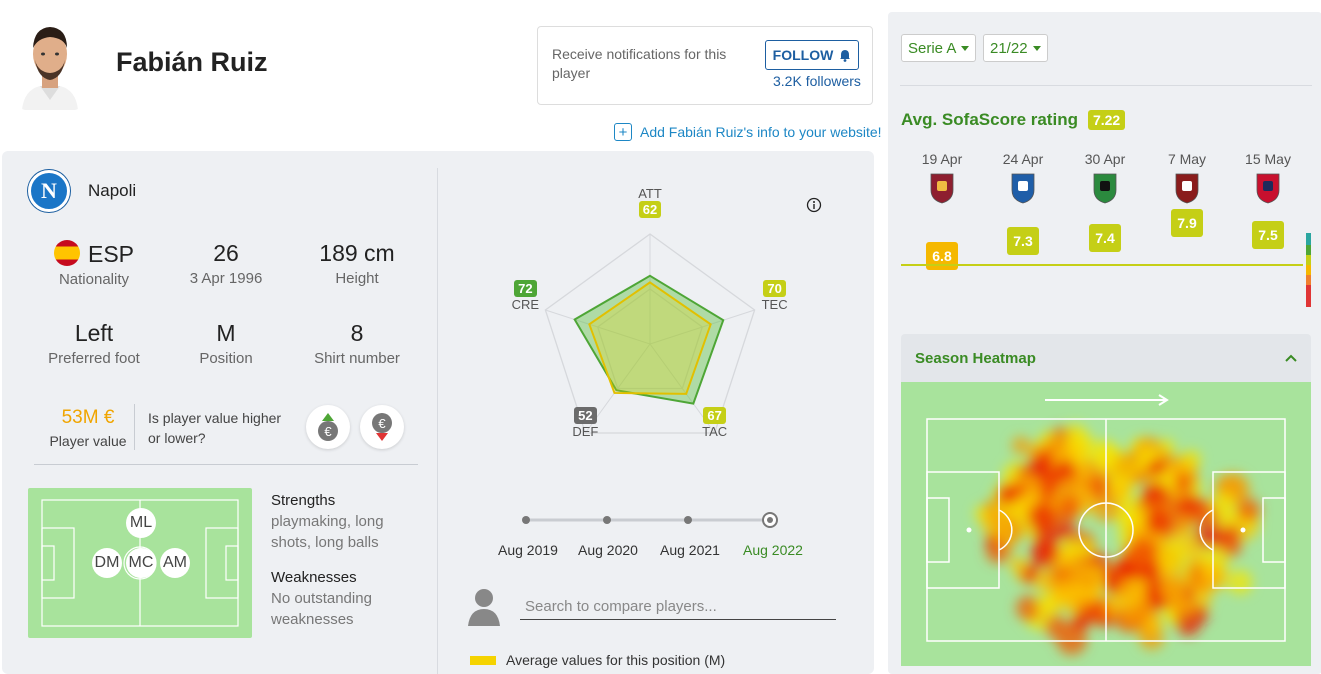  What do you see at coordinates (812, 55) in the screenshot?
I see `follow-button: FOLLOW` at bounding box center [812, 55].